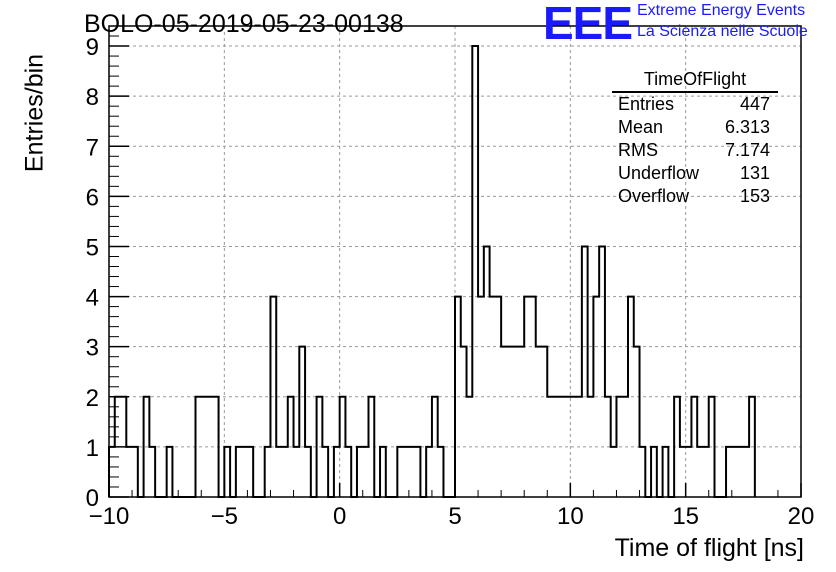 Image resolution: width=836 pixels, height=572 pixels. I want to click on y-tick-label: 2, so click(92, 398).